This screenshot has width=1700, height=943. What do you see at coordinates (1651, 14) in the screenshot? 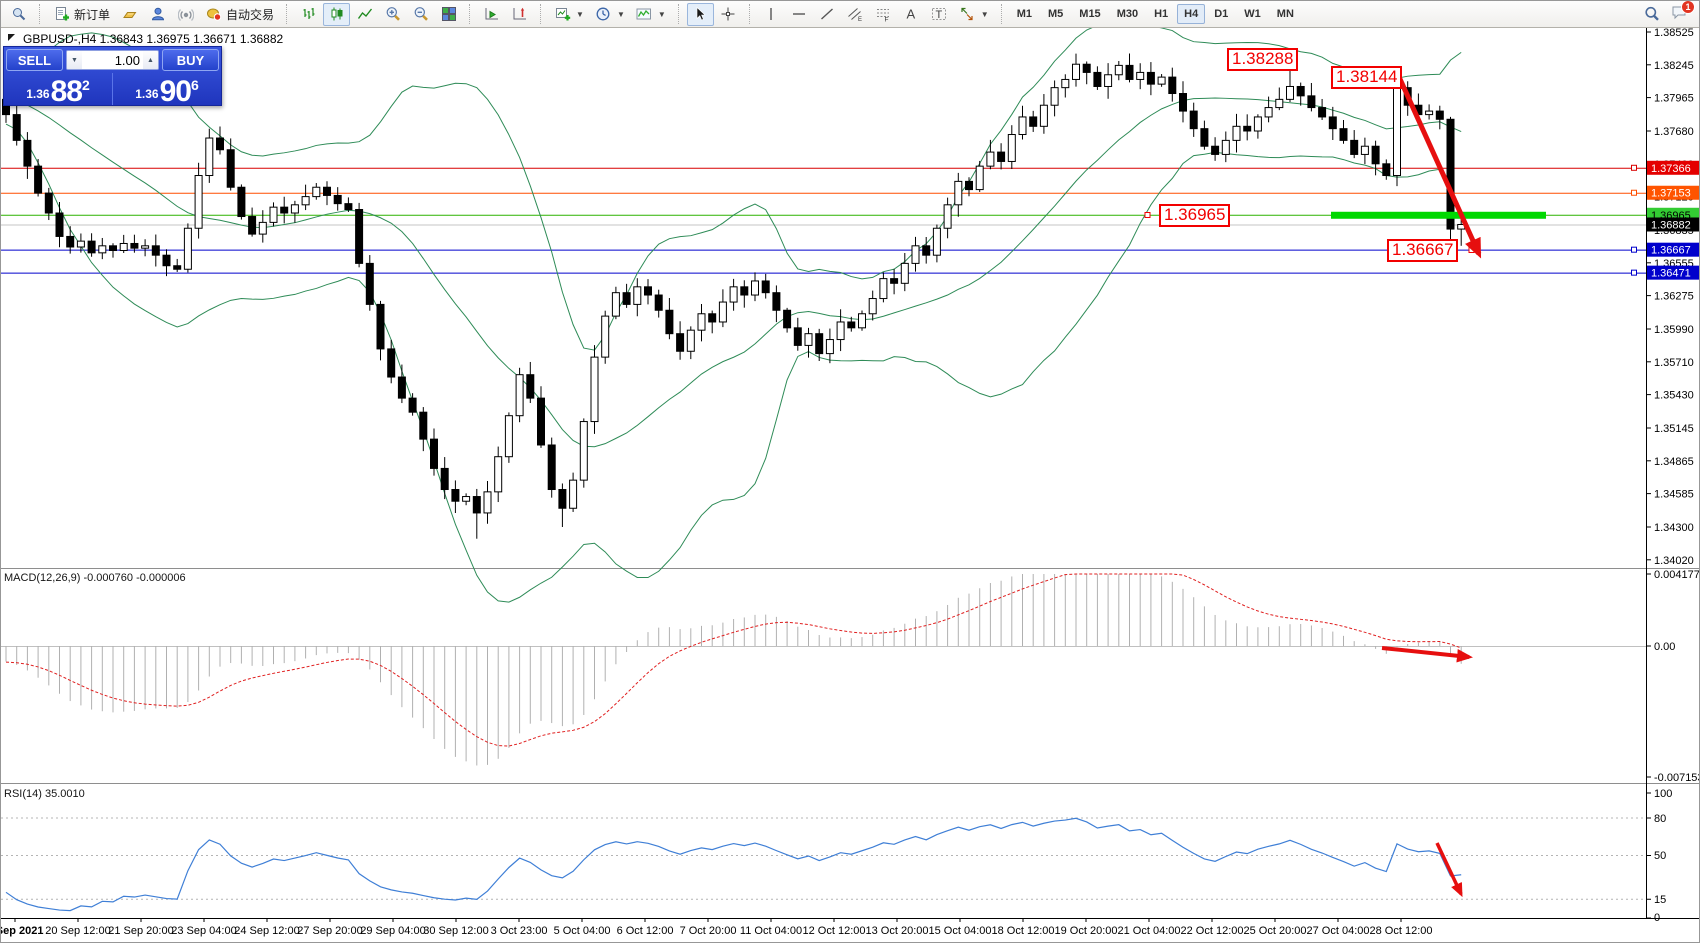
I see `search-icon` at bounding box center [1651, 14].